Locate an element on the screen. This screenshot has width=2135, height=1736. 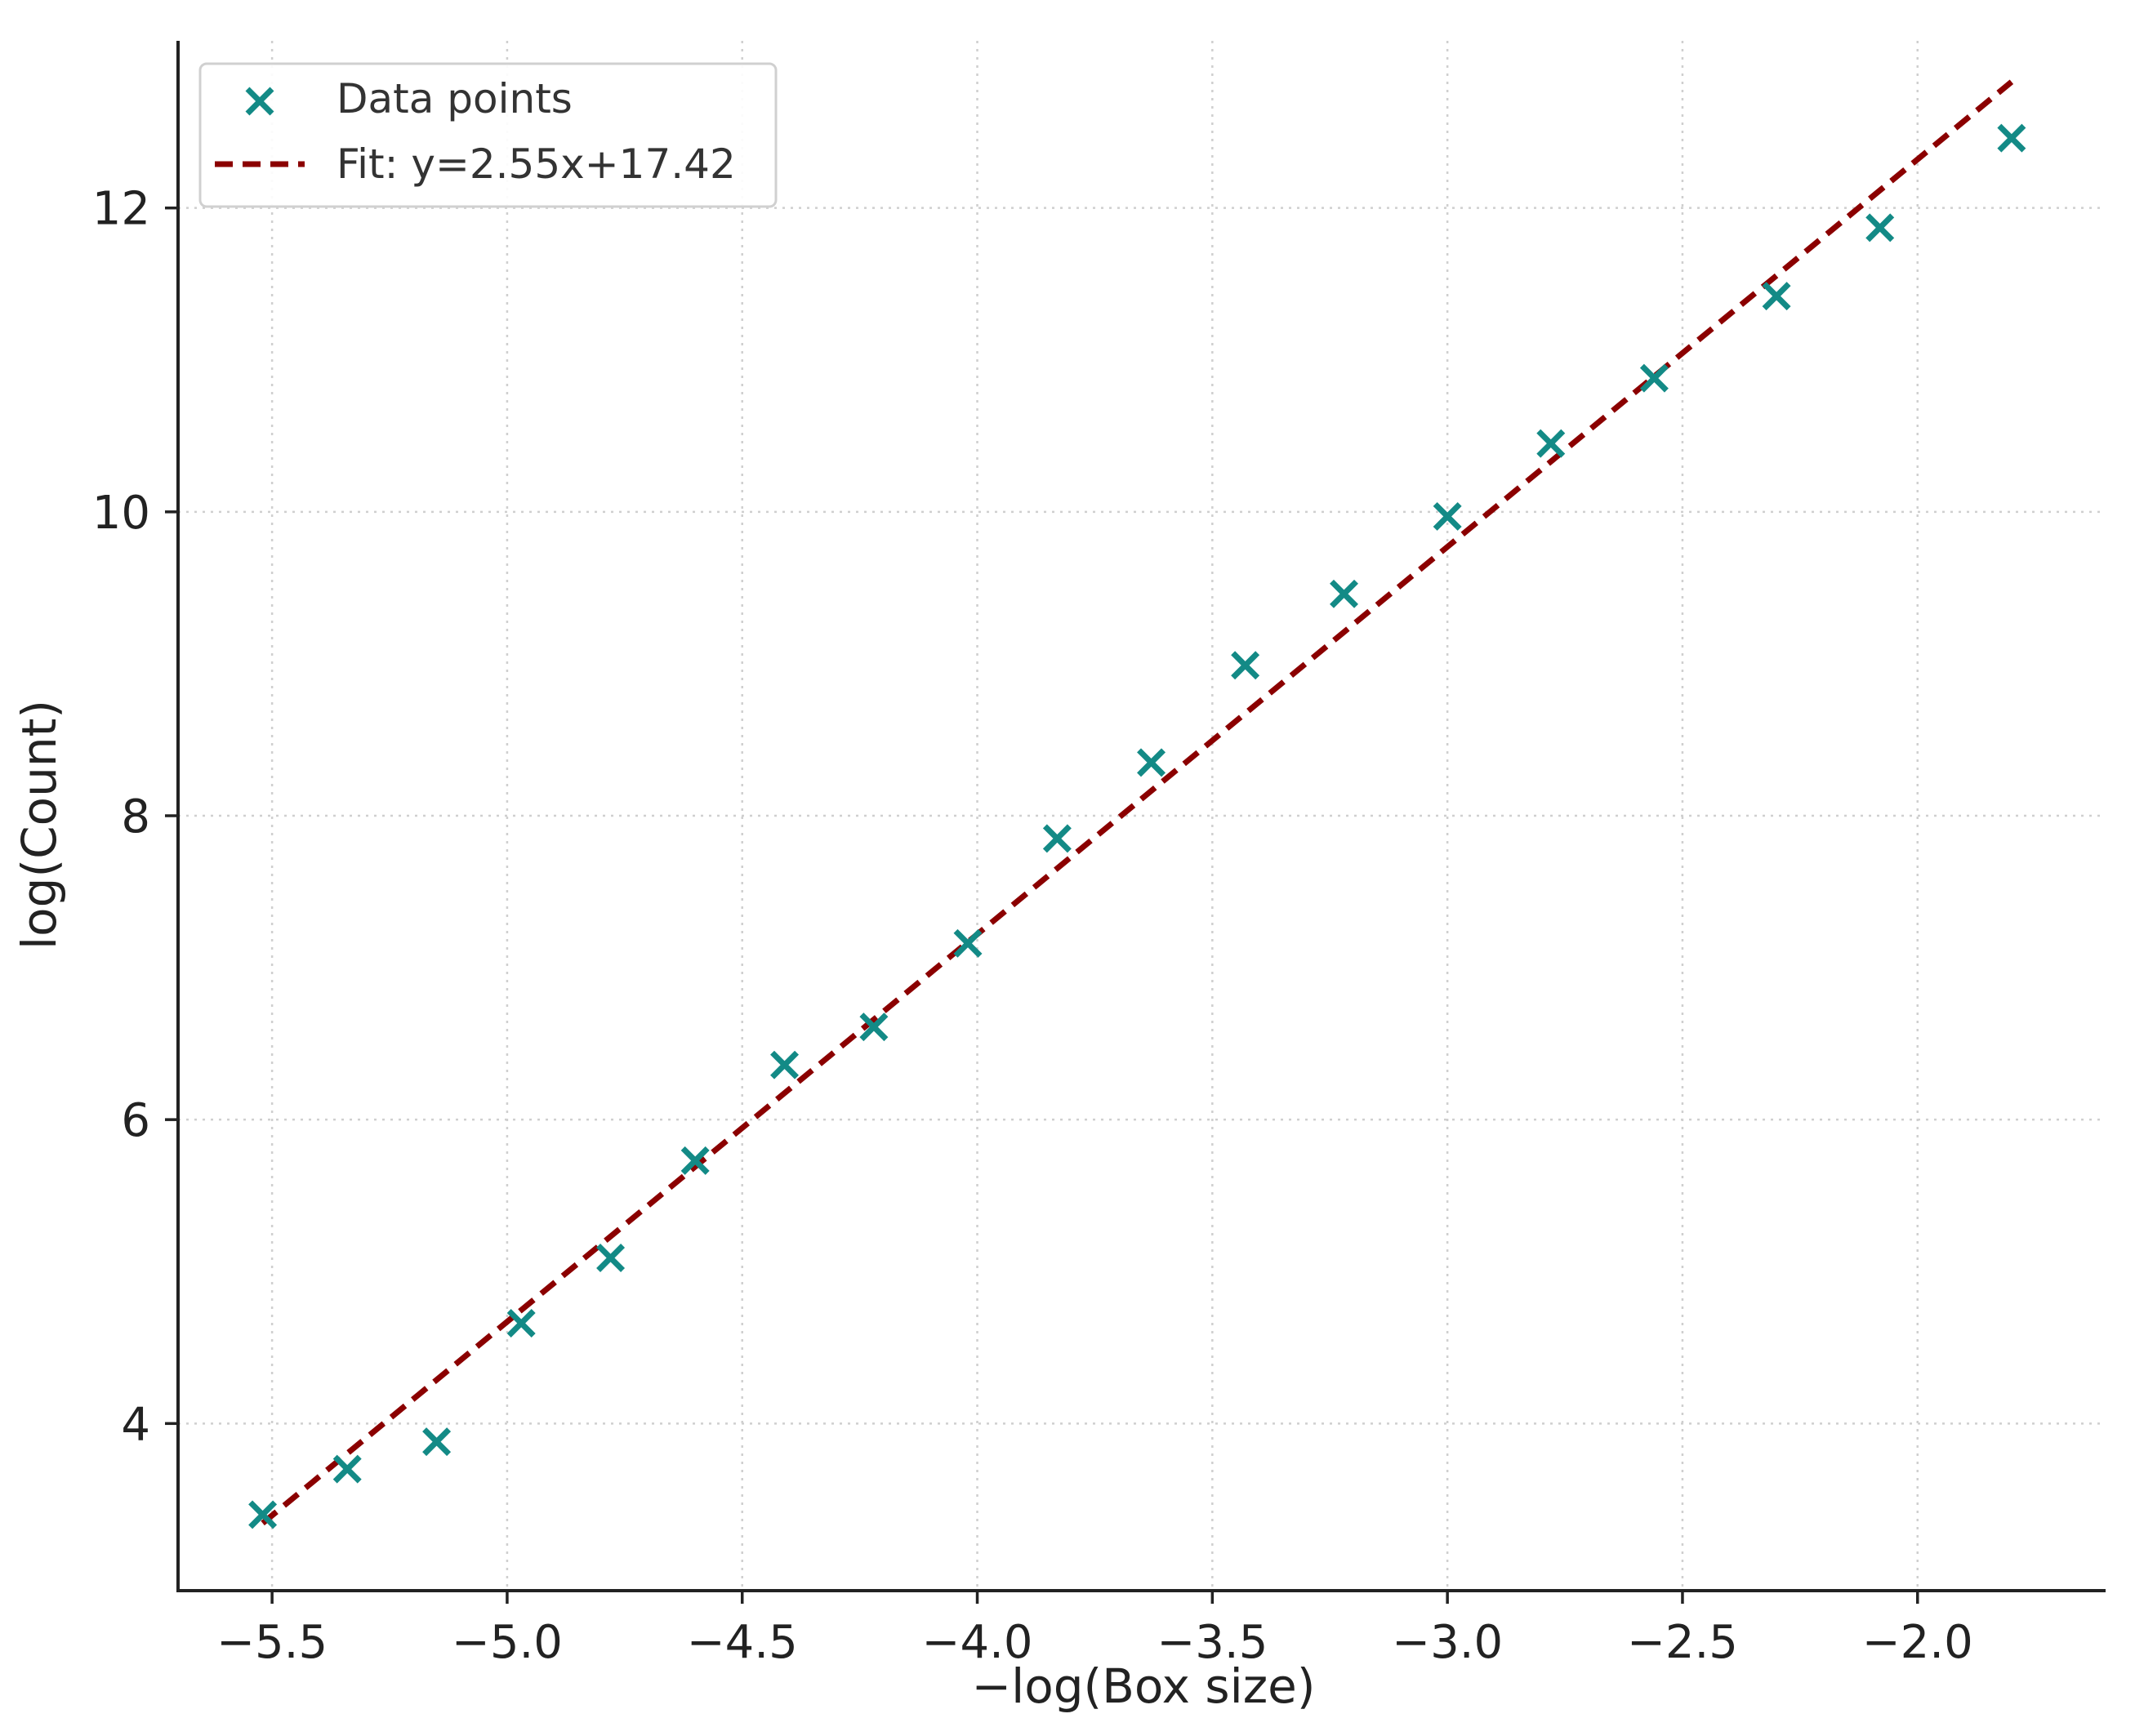
x-tick-label: −5.5 is located at coordinates (272, 1642).